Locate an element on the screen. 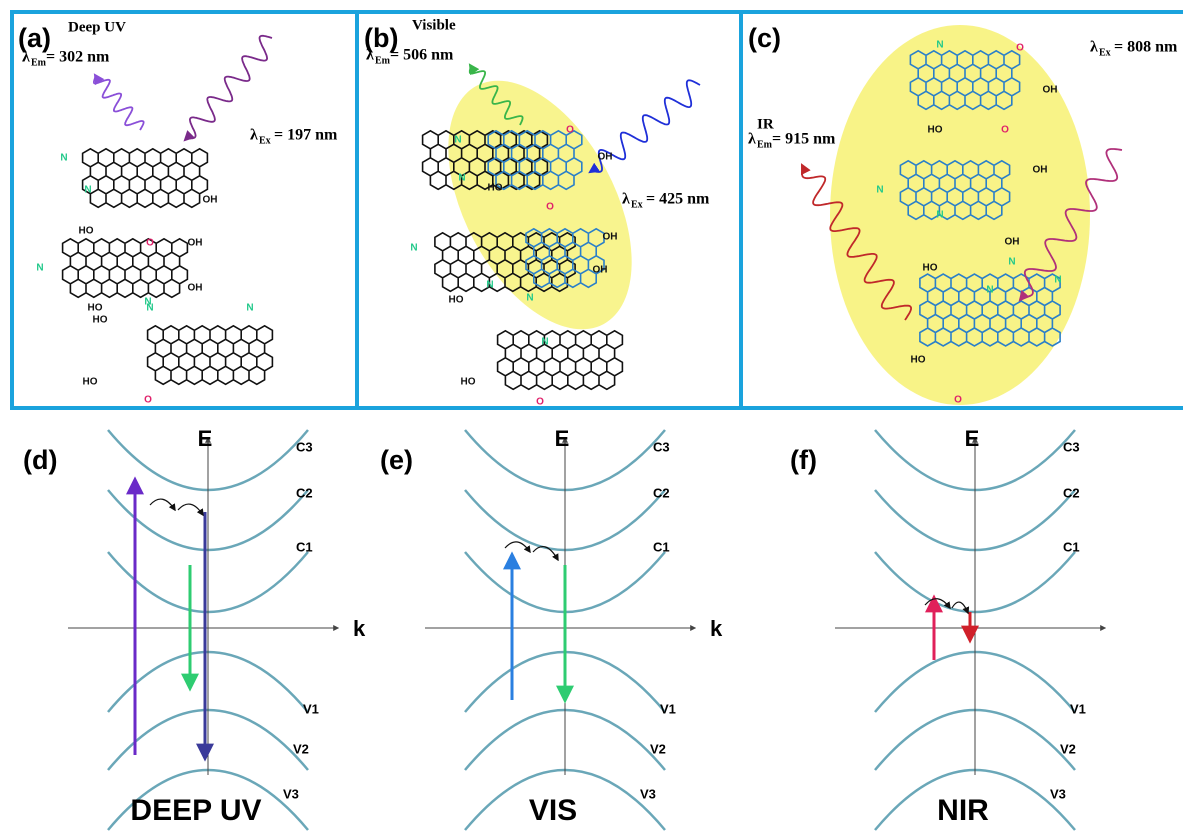  panel-label: (d) is located at coordinates (40, 460).